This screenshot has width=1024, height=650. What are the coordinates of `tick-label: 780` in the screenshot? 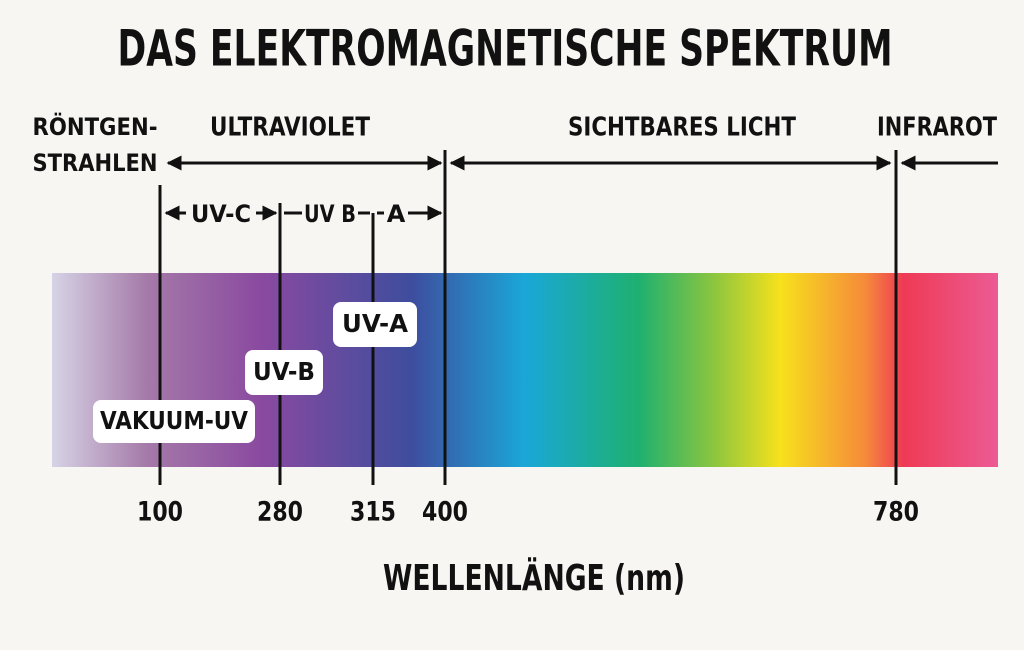 It's located at (896, 512).